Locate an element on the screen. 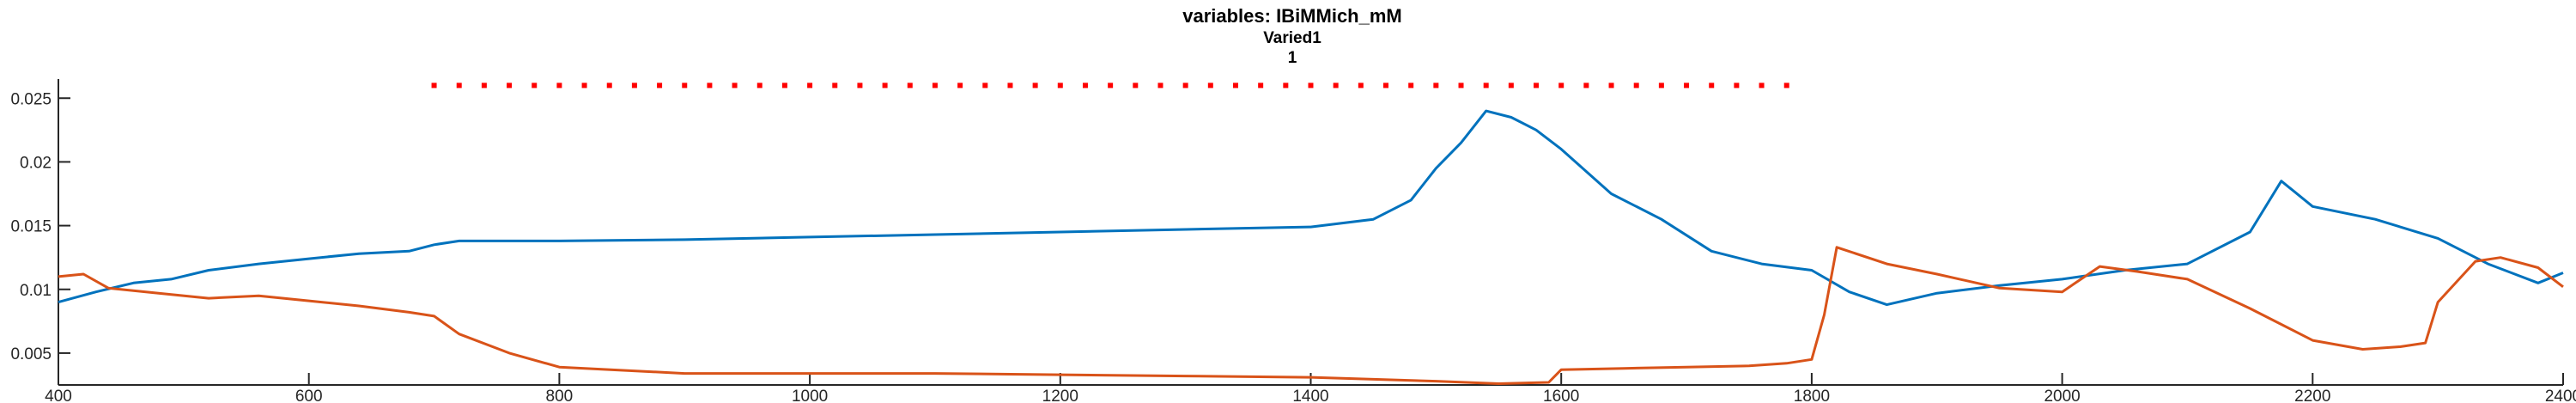 This screenshot has height=403, width=2576. chart-title: variables: IBiMMich_mM is located at coordinates (1292, 16).